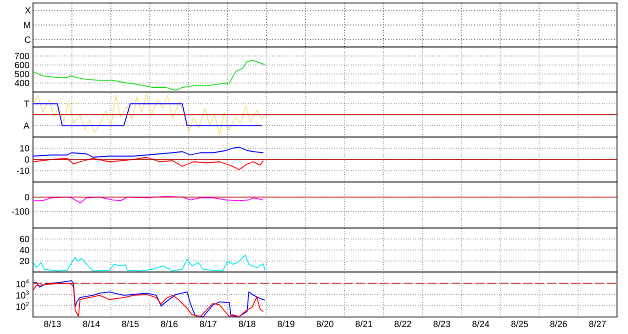 This screenshot has height=334, width=628. I want to click on x-tick-label: 8/26, so click(558, 324).